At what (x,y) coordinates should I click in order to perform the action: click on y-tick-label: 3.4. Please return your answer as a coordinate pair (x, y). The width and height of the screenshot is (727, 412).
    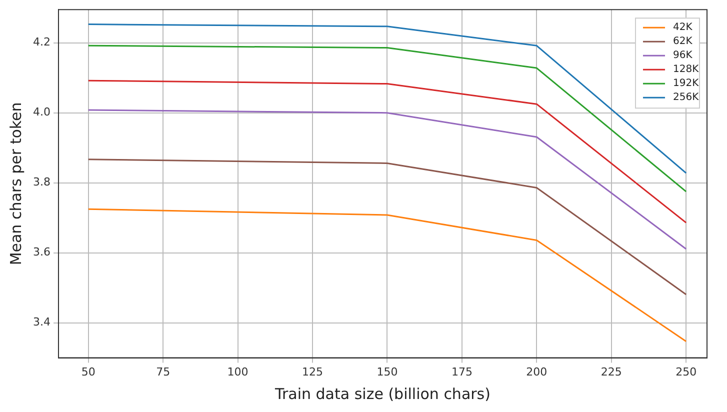
    Looking at the image, I should click on (41, 322).